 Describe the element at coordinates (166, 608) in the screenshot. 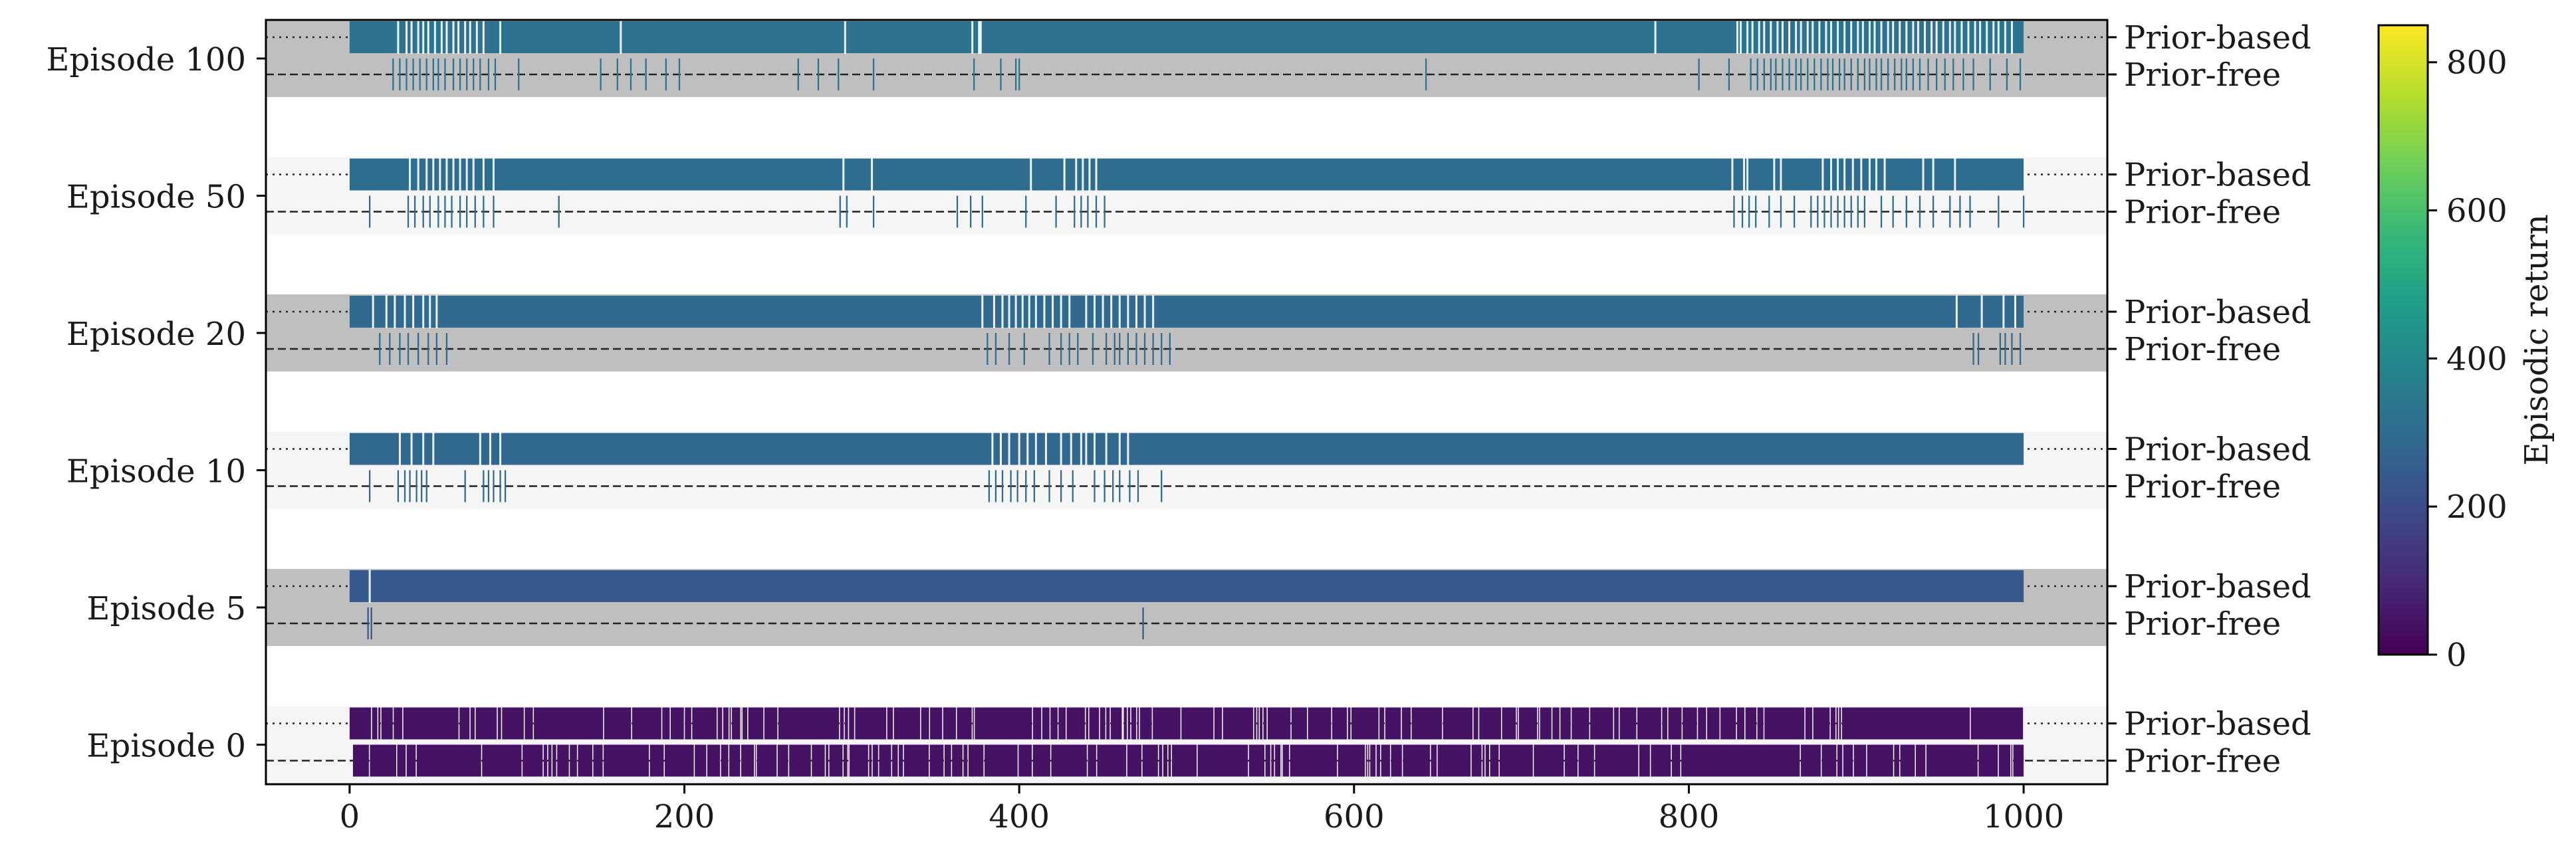

I see `episode-label: Episode 5` at that location.